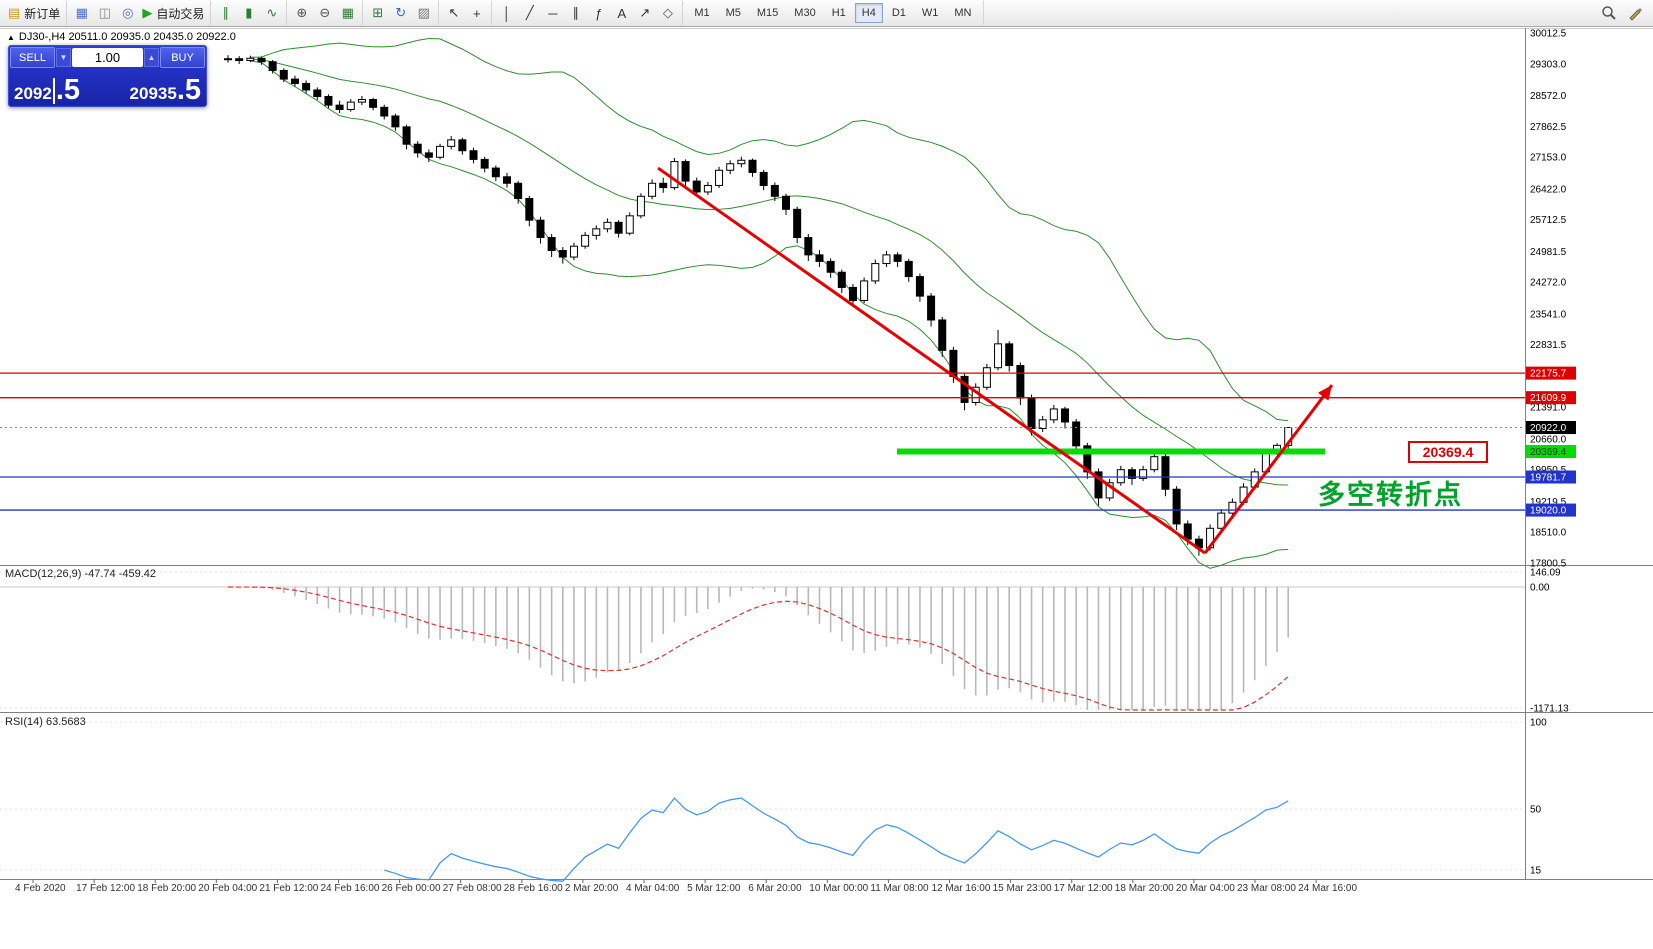 This screenshot has width=1653, height=949. Describe the element at coordinates (1083, 888) in the screenshot. I see `svg-text: 17 Mar 12:00` at that location.